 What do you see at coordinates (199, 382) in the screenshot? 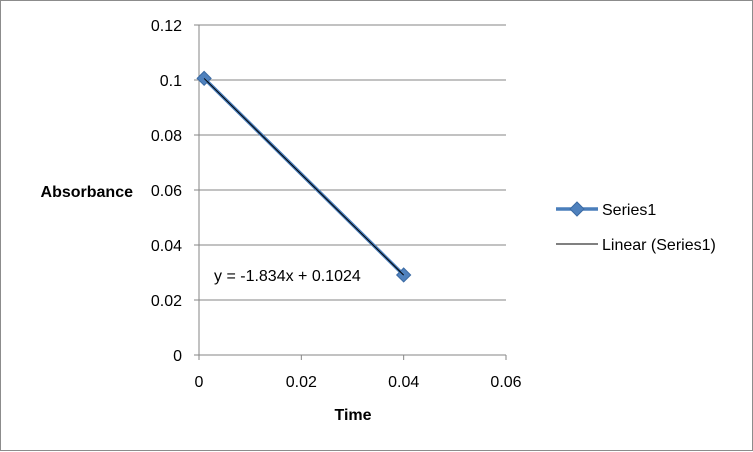
I see `x-tick-label: 0` at bounding box center [199, 382].